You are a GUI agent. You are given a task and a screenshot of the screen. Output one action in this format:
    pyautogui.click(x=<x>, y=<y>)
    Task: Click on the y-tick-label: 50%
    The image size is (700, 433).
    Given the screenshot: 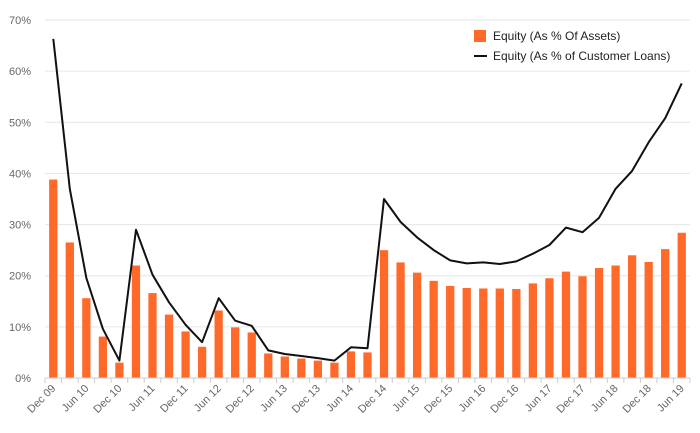 What is the action you would take?
    pyautogui.click(x=20, y=123)
    